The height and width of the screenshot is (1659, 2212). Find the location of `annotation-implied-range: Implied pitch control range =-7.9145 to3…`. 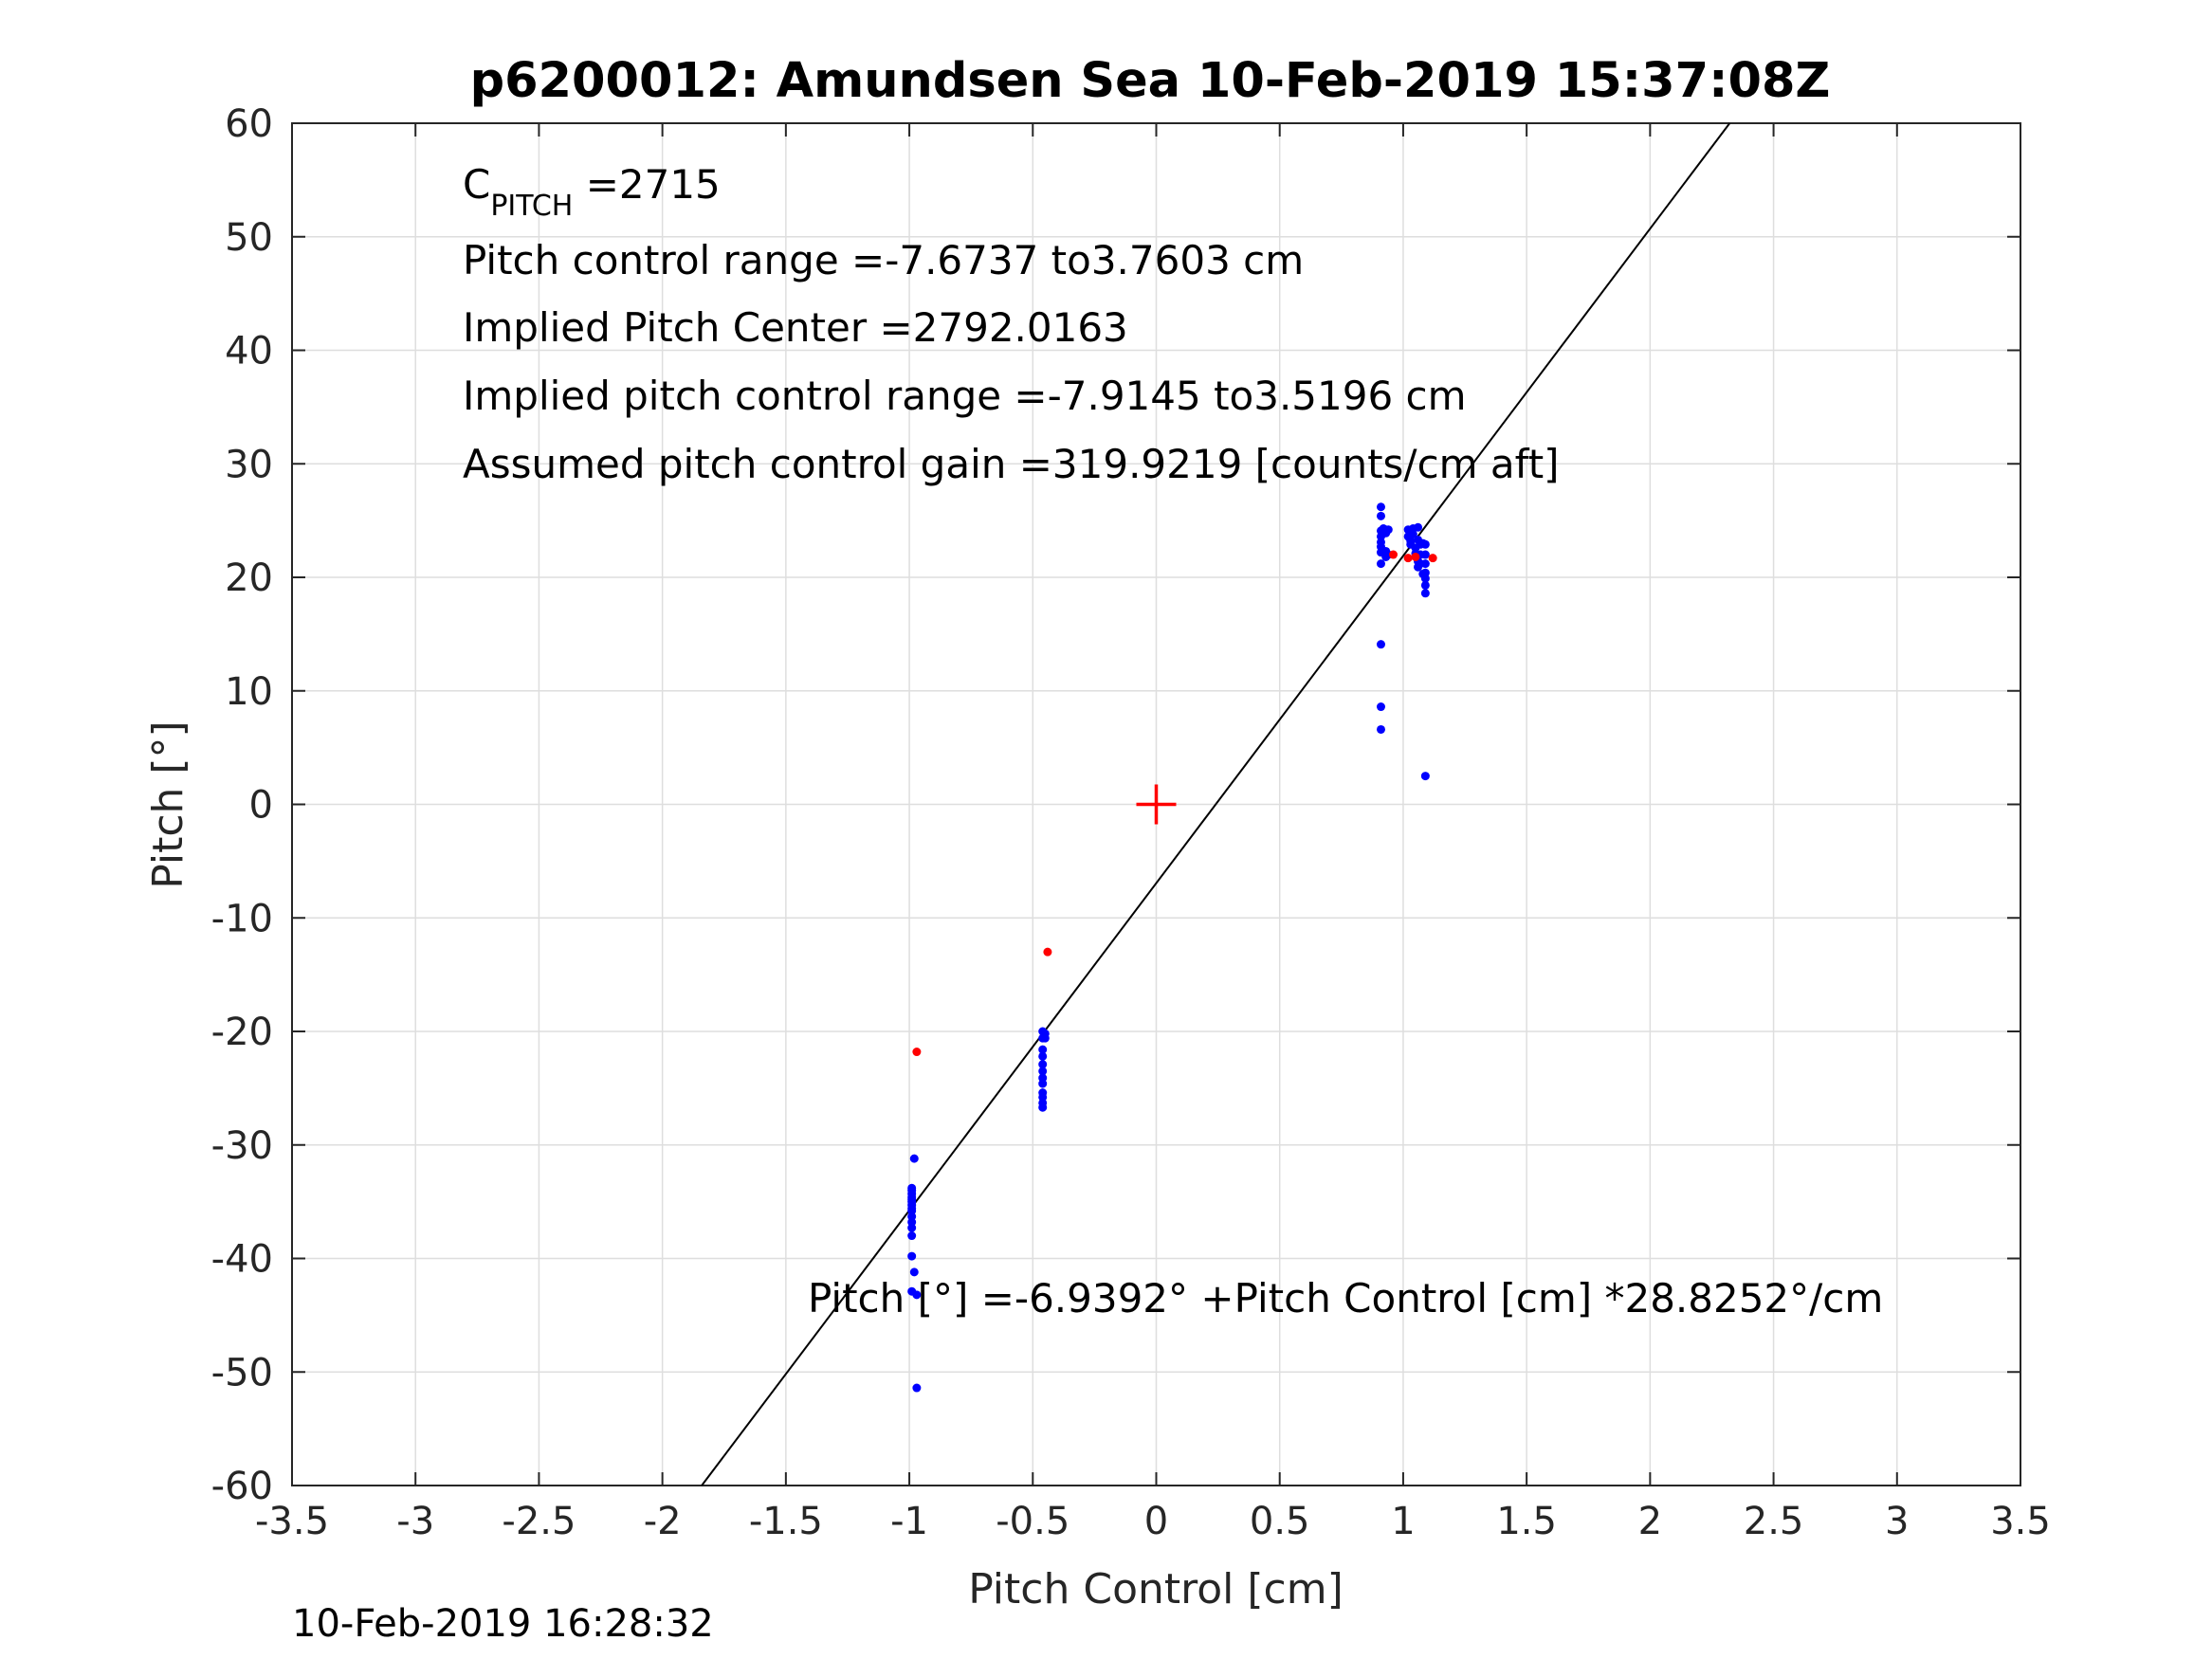

annotation-implied-range: Implied pitch control range =-7.9145 to3… is located at coordinates (965, 396).